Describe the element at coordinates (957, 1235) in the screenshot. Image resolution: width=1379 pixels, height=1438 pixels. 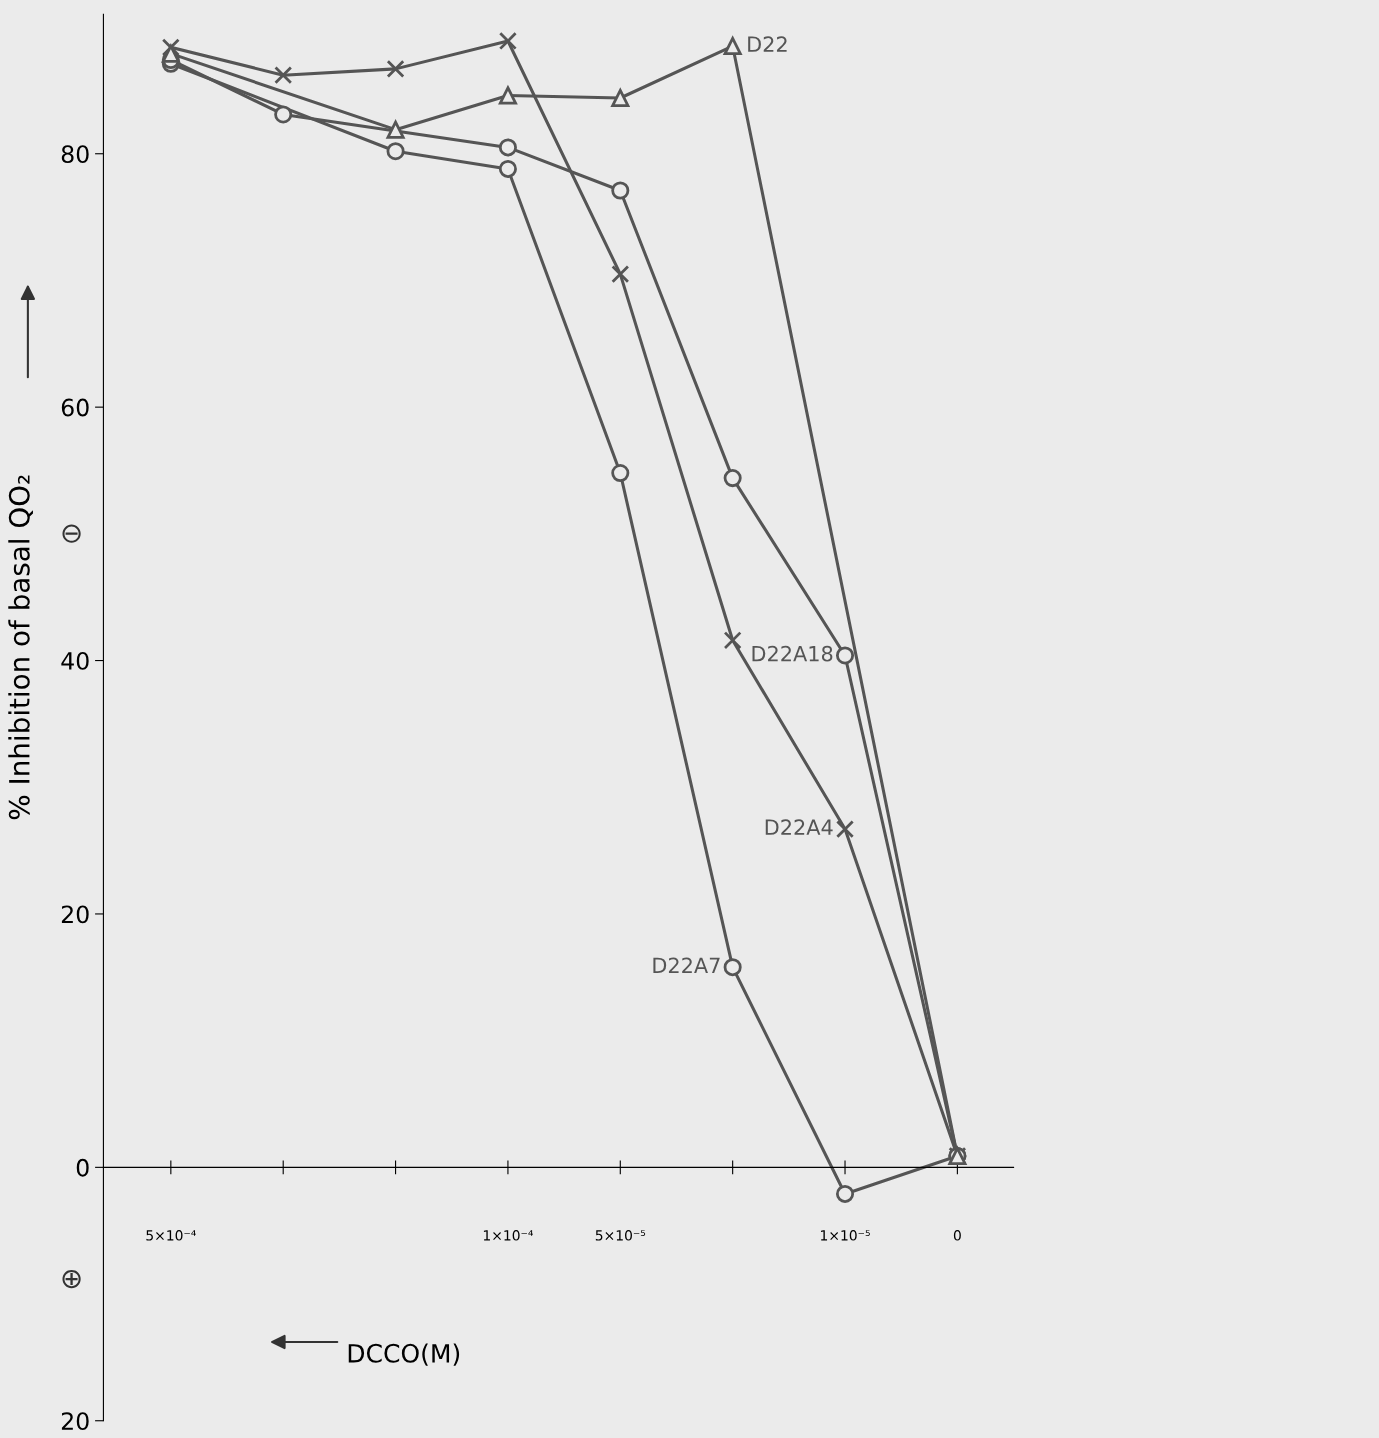
I see `x-tick-label: 0` at that location.